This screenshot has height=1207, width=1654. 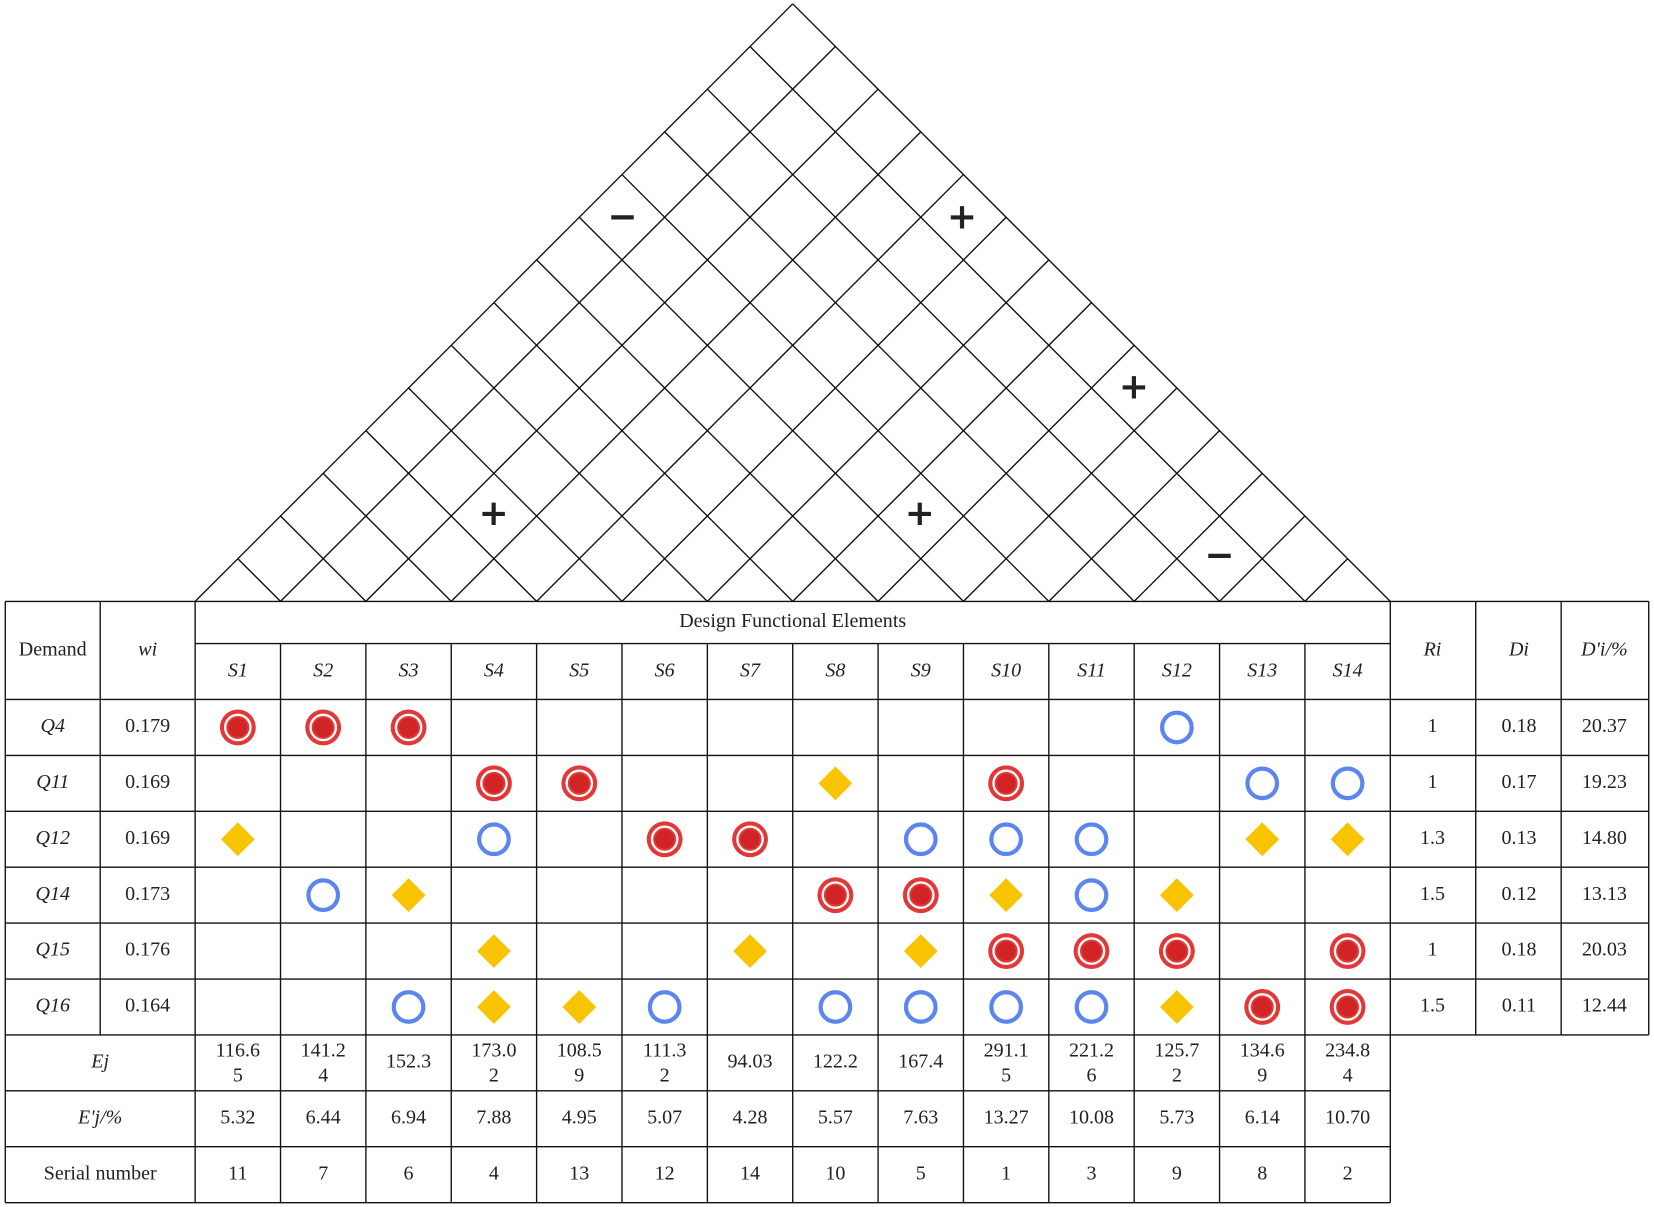 I want to click on ejp-value: 6.14, so click(x=1262, y=1117).